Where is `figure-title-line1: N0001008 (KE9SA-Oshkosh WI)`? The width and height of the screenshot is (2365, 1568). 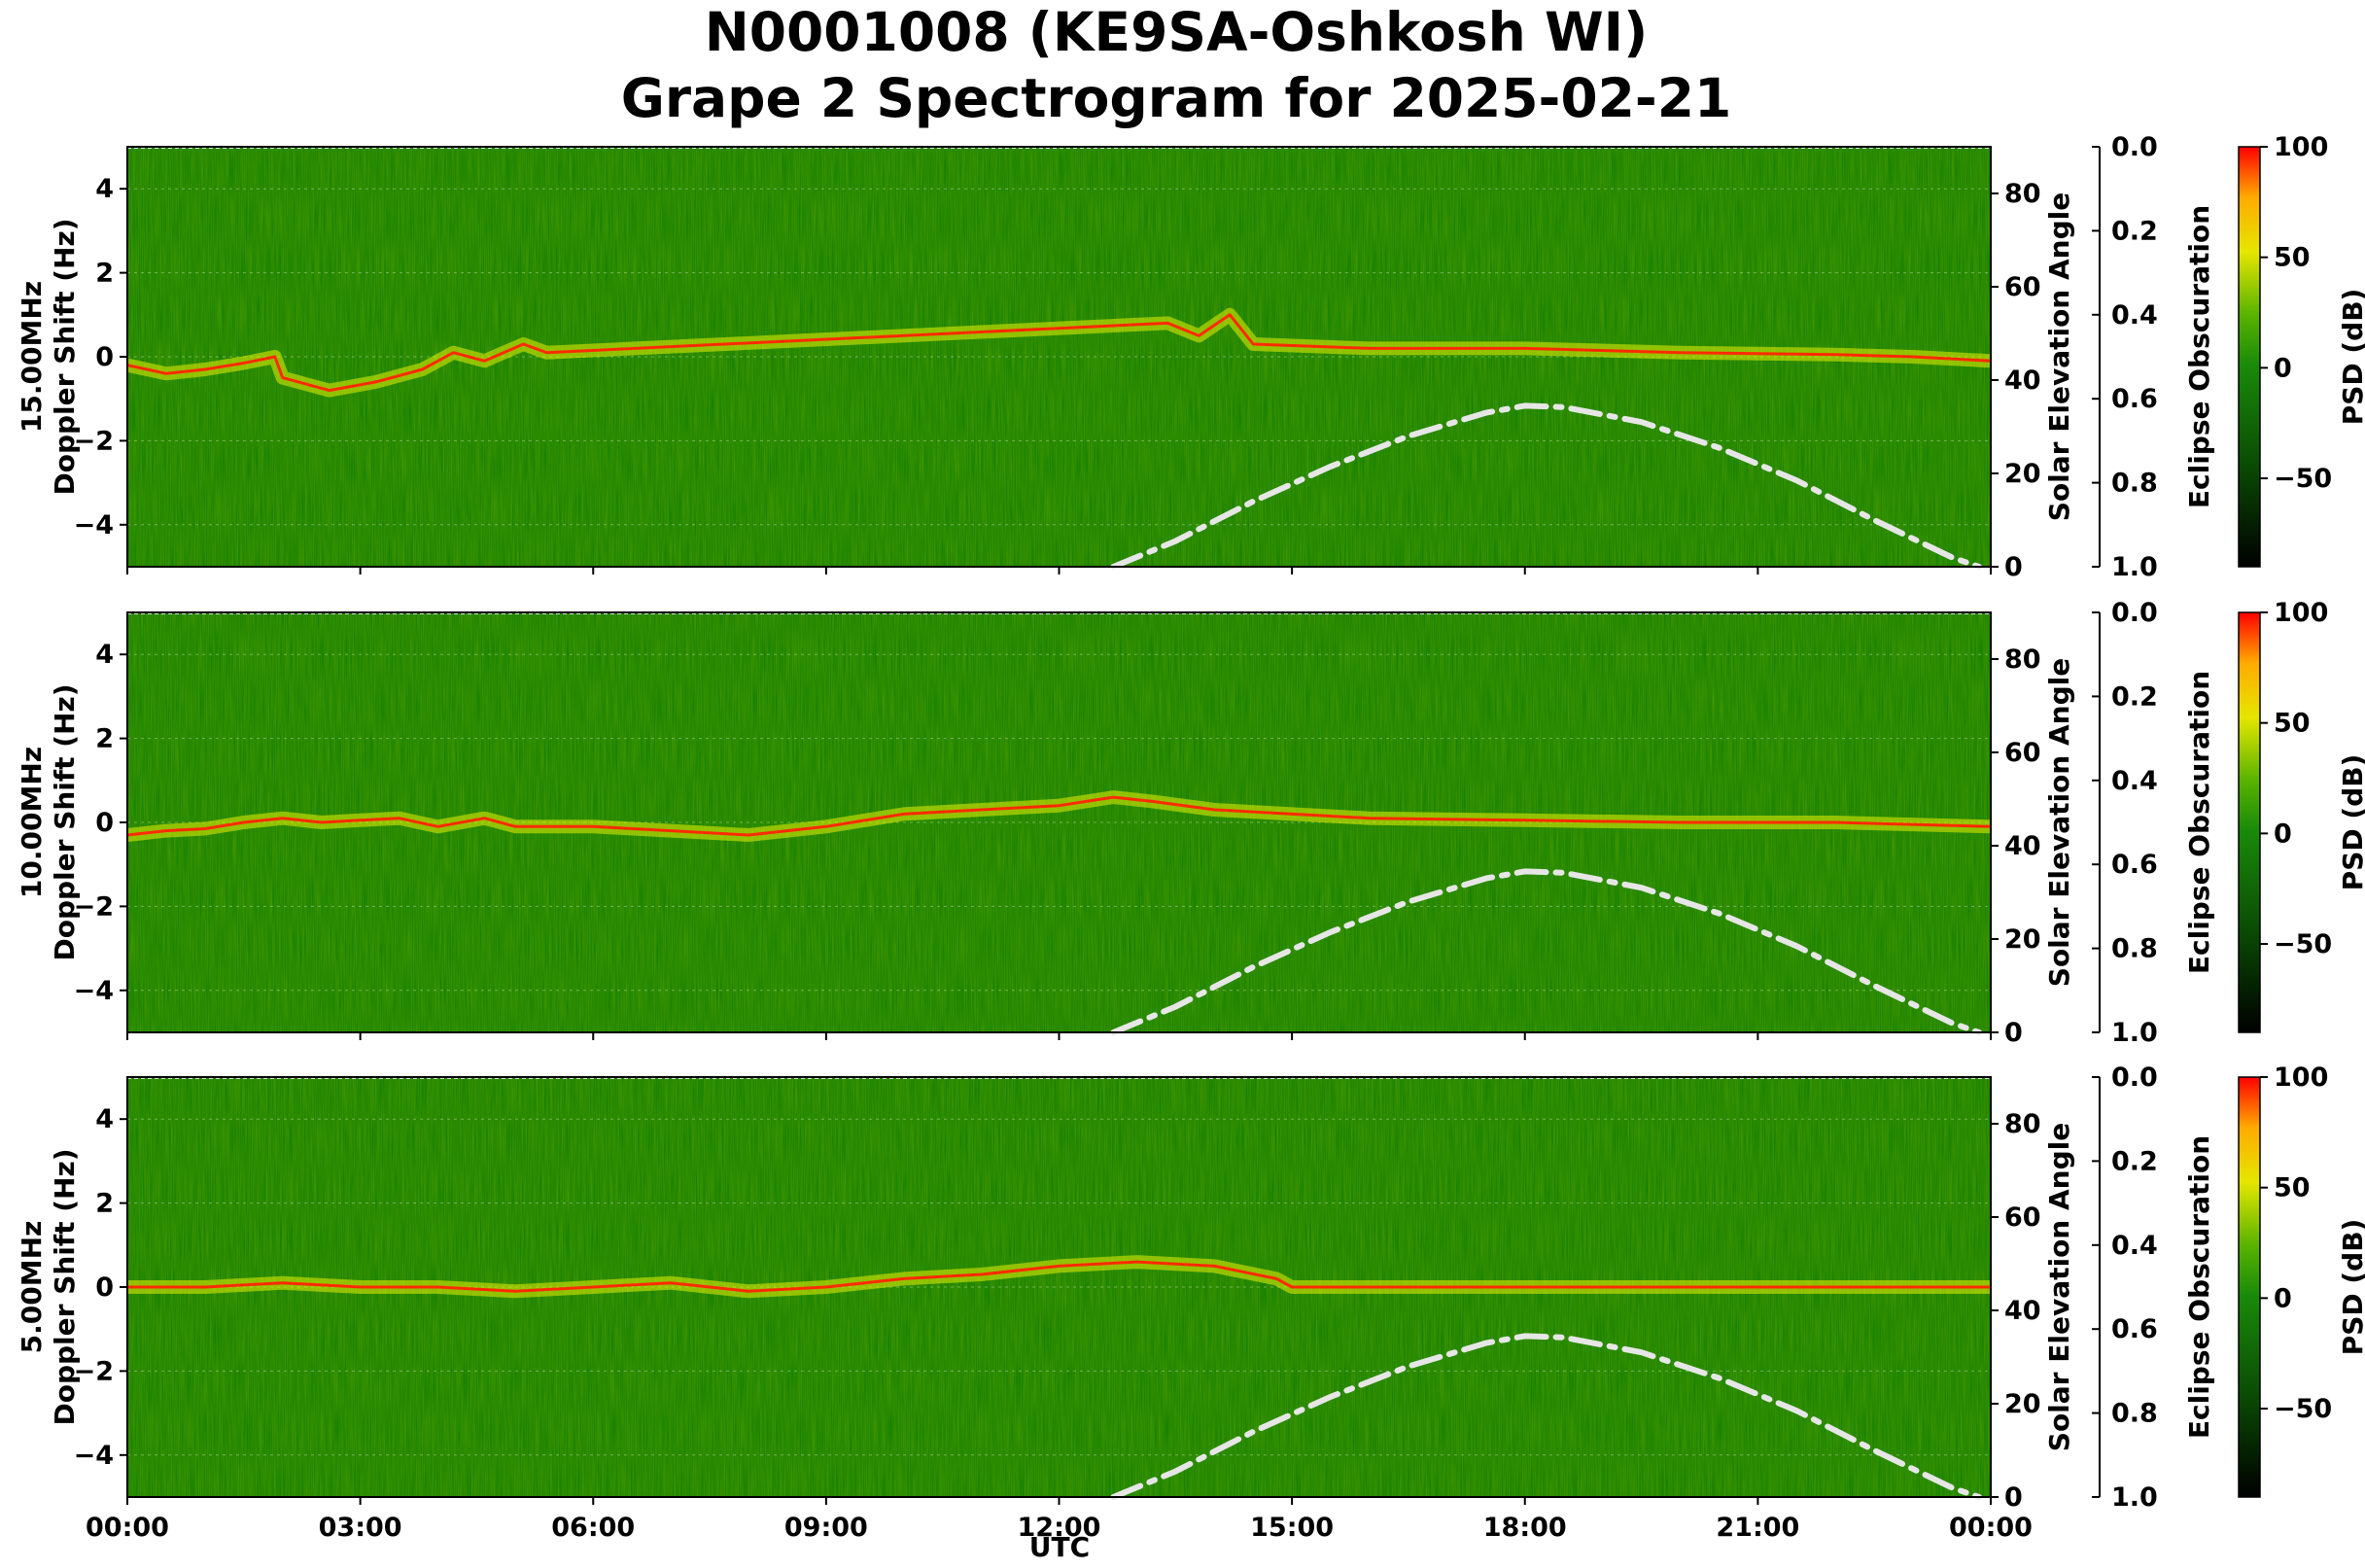
figure-title-line1: N0001008 (KE9SA-Oshkosh WI) is located at coordinates (1177, 32).